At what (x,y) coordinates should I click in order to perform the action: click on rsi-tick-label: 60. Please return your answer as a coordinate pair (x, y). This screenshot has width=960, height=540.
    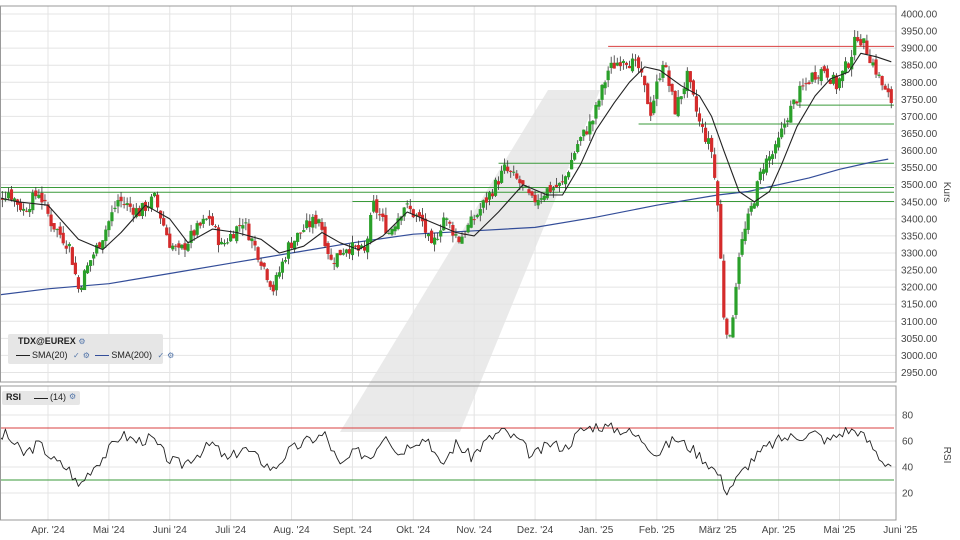
    Looking at the image, I should click on (908, 442).